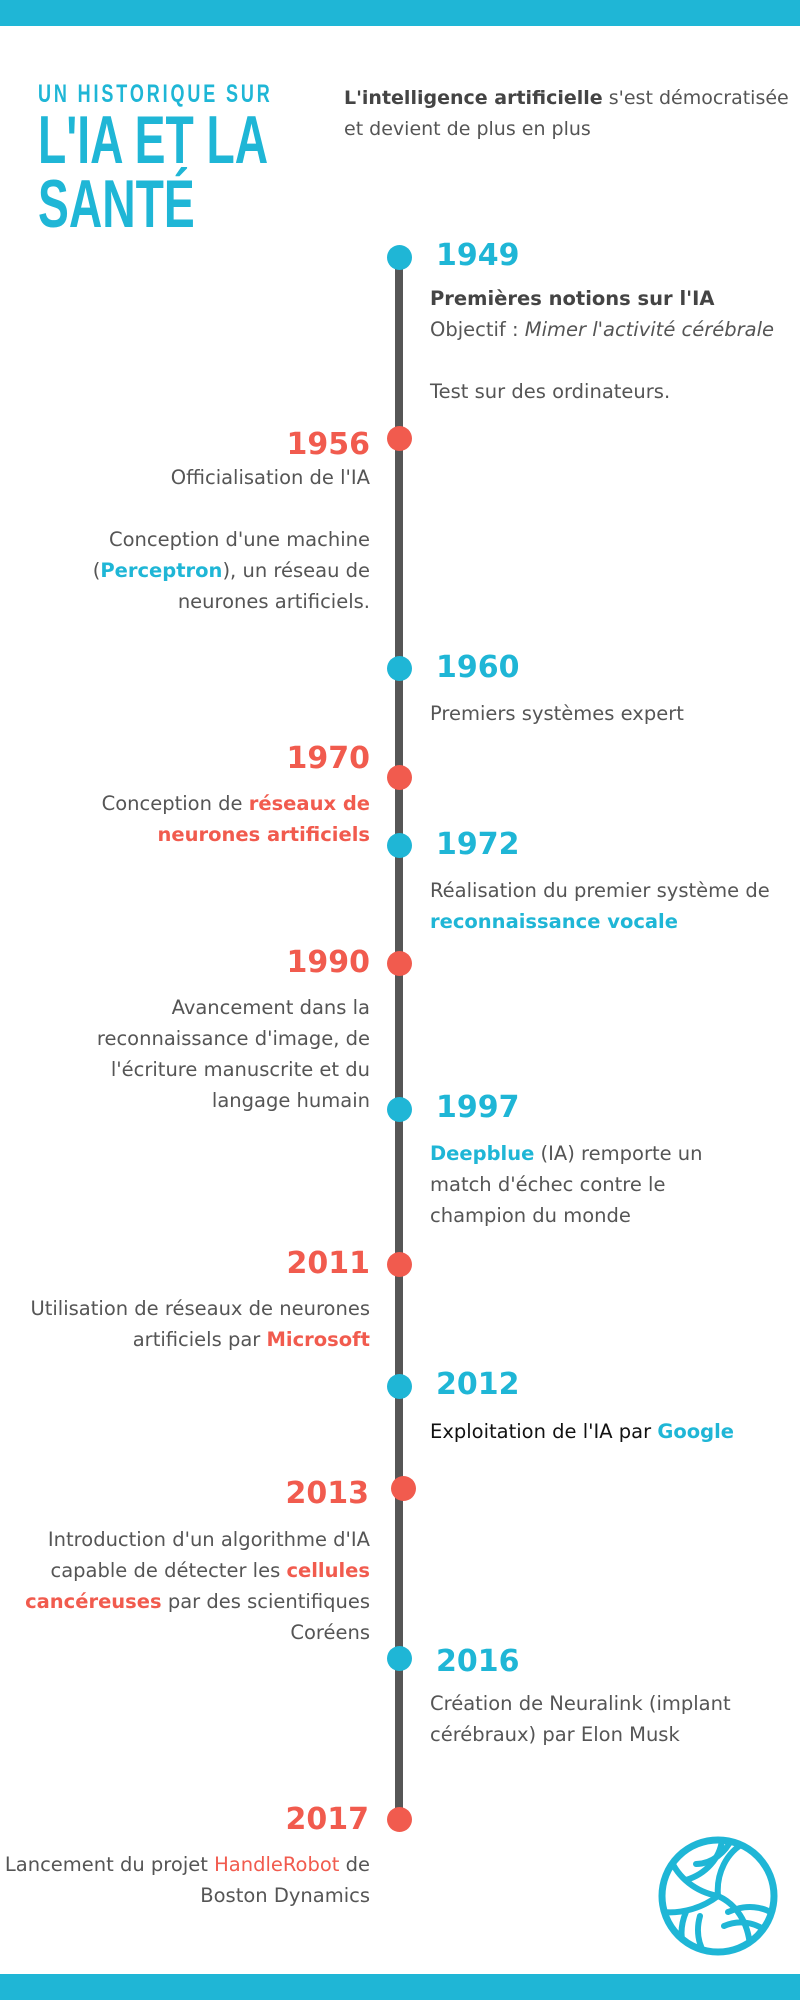 This screenshot has width=800, height=2000. I want to click on bottom-bar, so click(400, 1987).